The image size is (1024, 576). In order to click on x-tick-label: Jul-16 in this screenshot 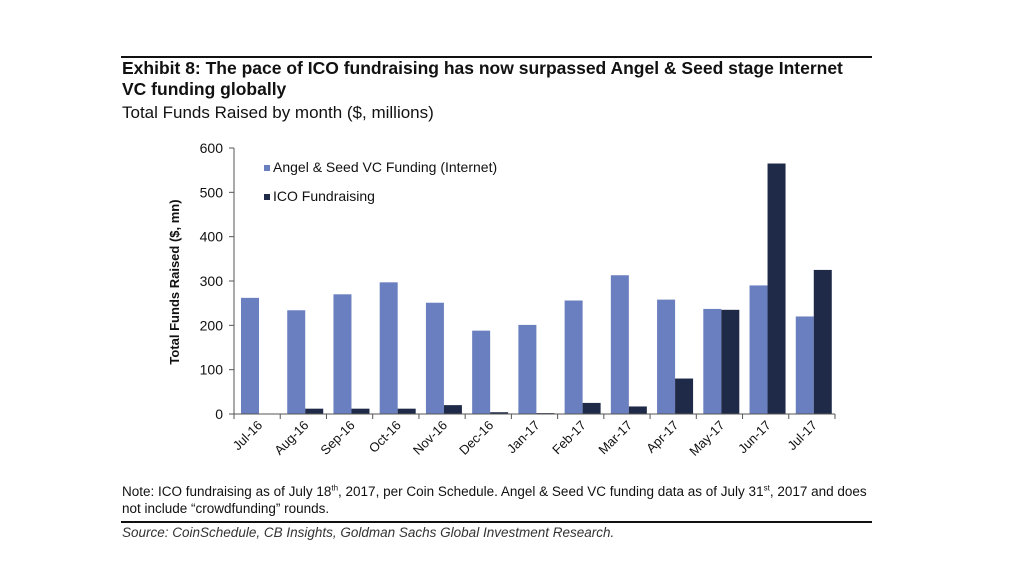, I will do `click(248, 436)`.